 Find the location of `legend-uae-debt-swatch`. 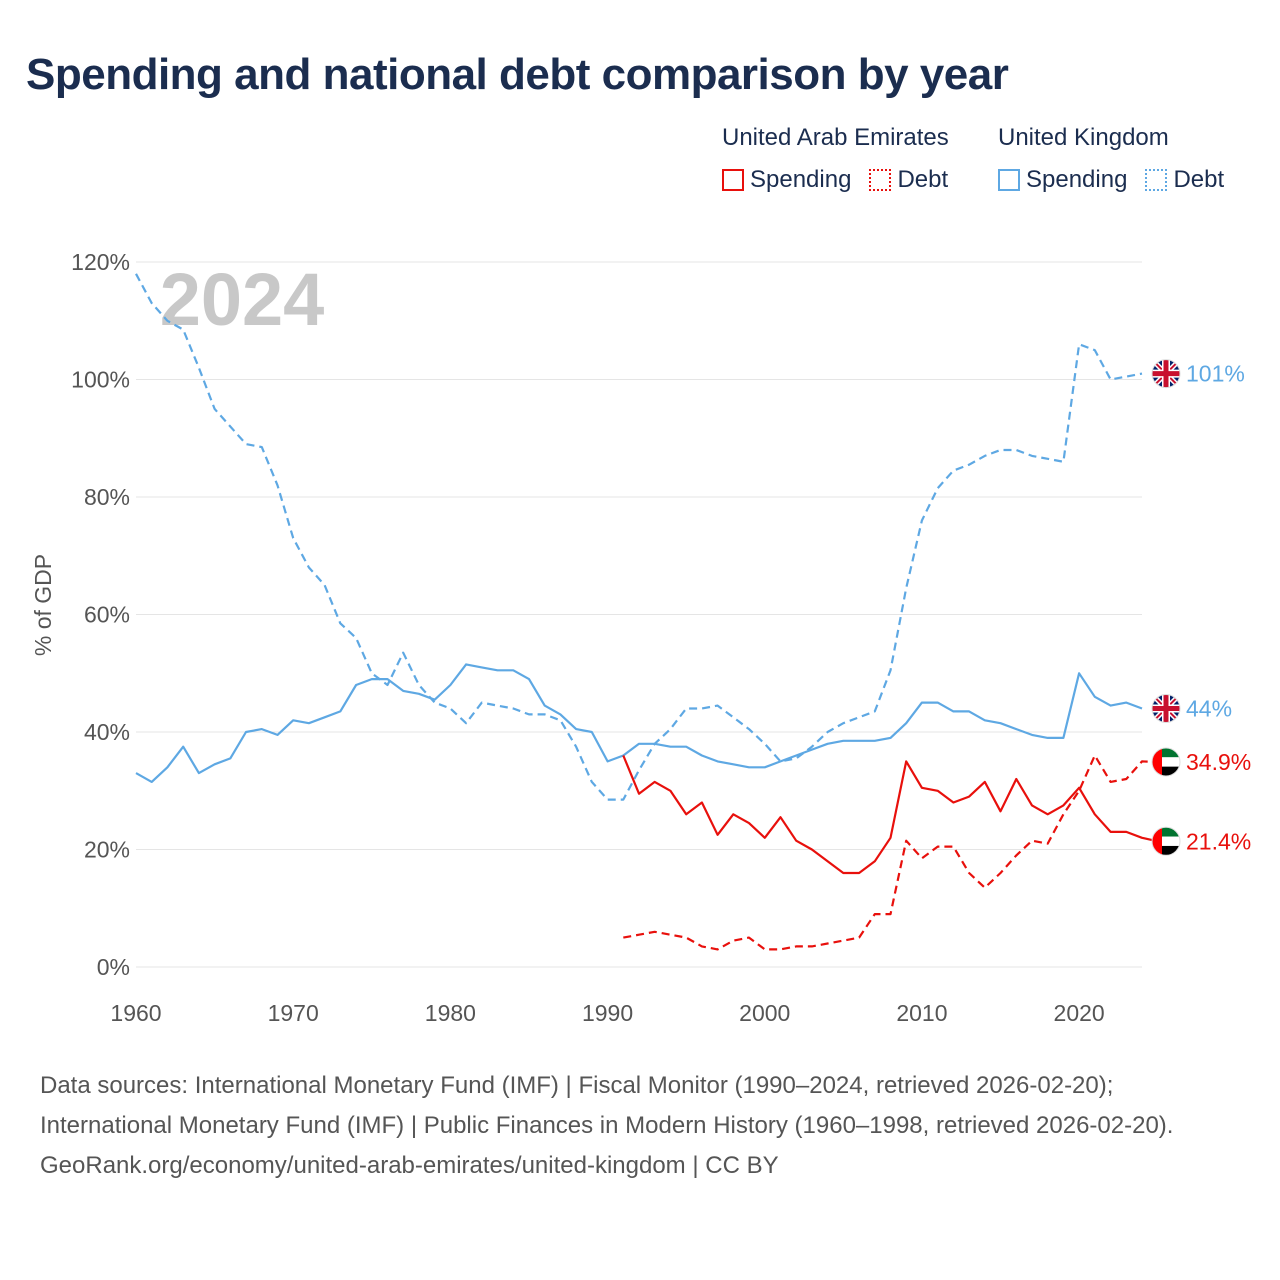

legend-uae-debt-swatch is located at coordinates (880, 180).